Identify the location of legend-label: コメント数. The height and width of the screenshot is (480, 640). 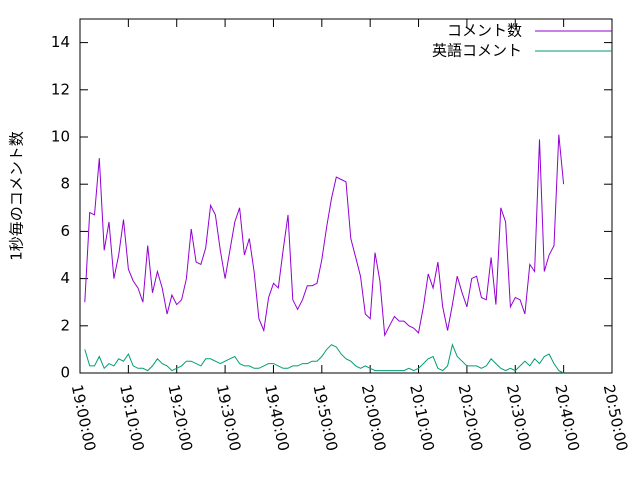
(484, 31).